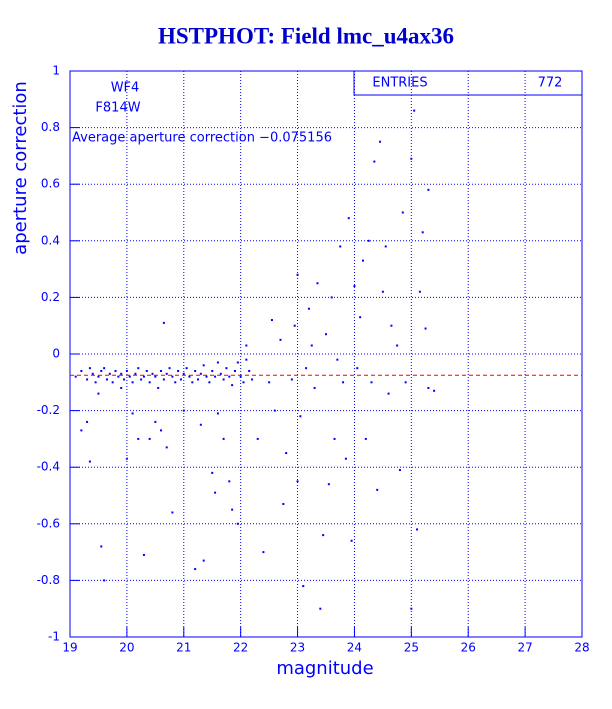  Describe the element at coordinates (324, 668) in the screenshot. I see `x-axis-label: magnitude` at that location.